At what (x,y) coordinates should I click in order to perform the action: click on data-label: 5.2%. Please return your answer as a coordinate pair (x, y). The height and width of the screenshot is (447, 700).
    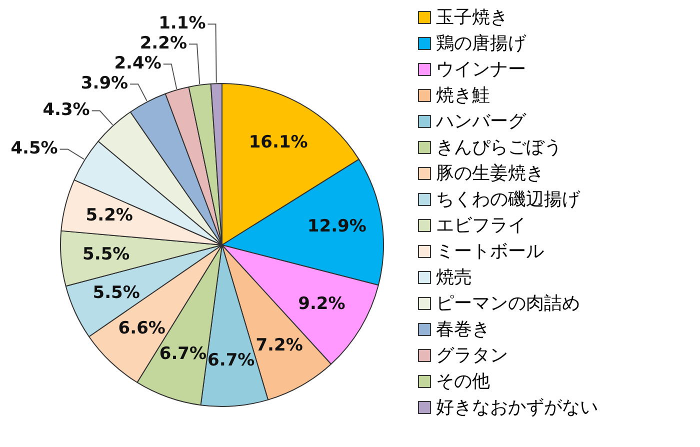
    Looking at the image, I should click on (109, 216).